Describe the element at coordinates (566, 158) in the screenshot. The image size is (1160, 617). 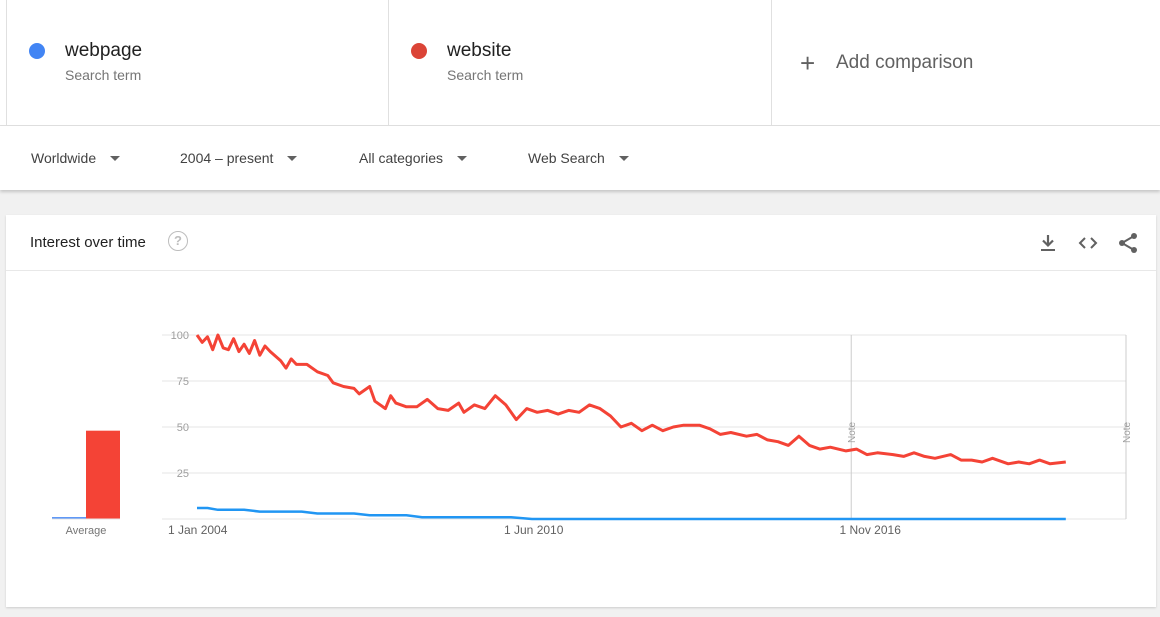
I see `search-type-dropdown-label: Web Search` at that location.